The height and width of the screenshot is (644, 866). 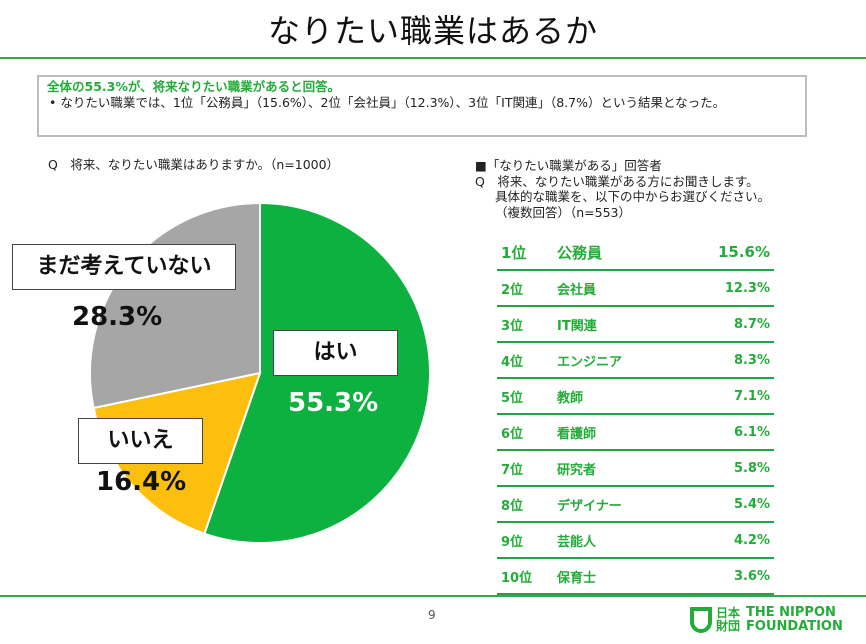 I want to click on nippon-foundation-logo: 日本 財団 THE NIPPON FOUNDATION, so click(x=775, y=620).